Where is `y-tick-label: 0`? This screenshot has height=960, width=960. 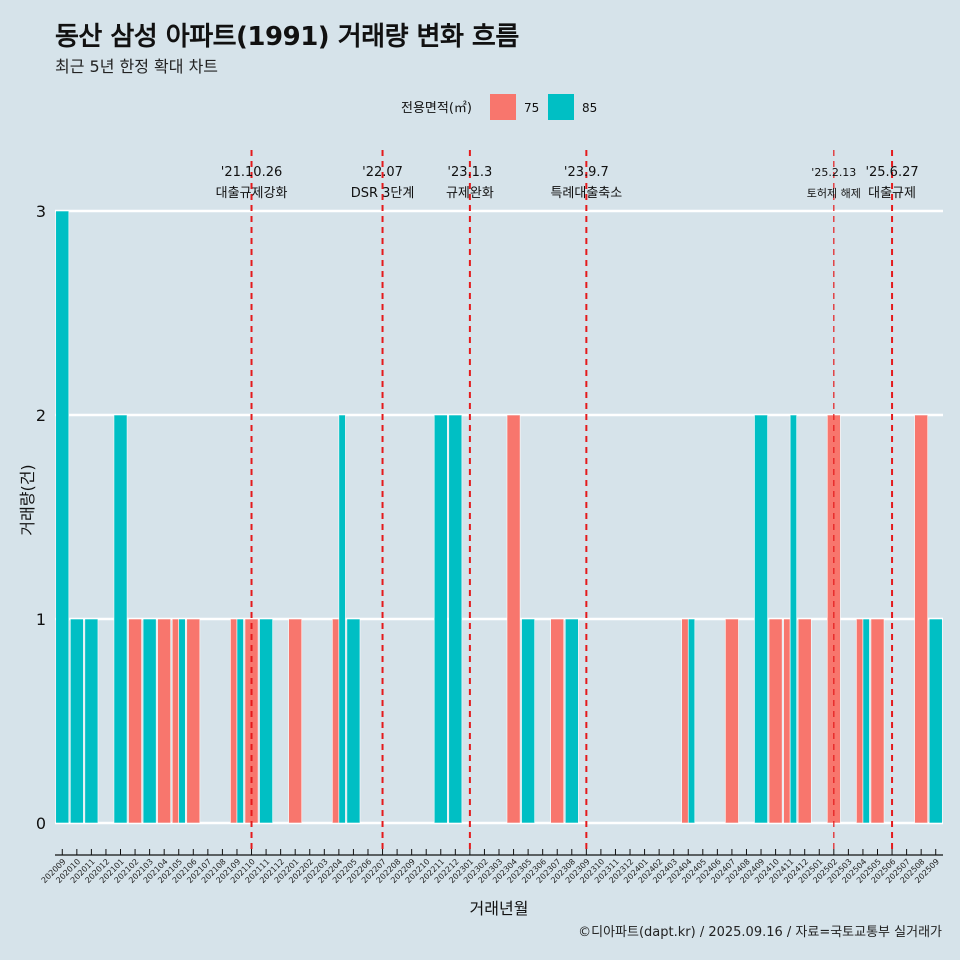 y-tick-label: 0 is located at coordinates (41, 823).